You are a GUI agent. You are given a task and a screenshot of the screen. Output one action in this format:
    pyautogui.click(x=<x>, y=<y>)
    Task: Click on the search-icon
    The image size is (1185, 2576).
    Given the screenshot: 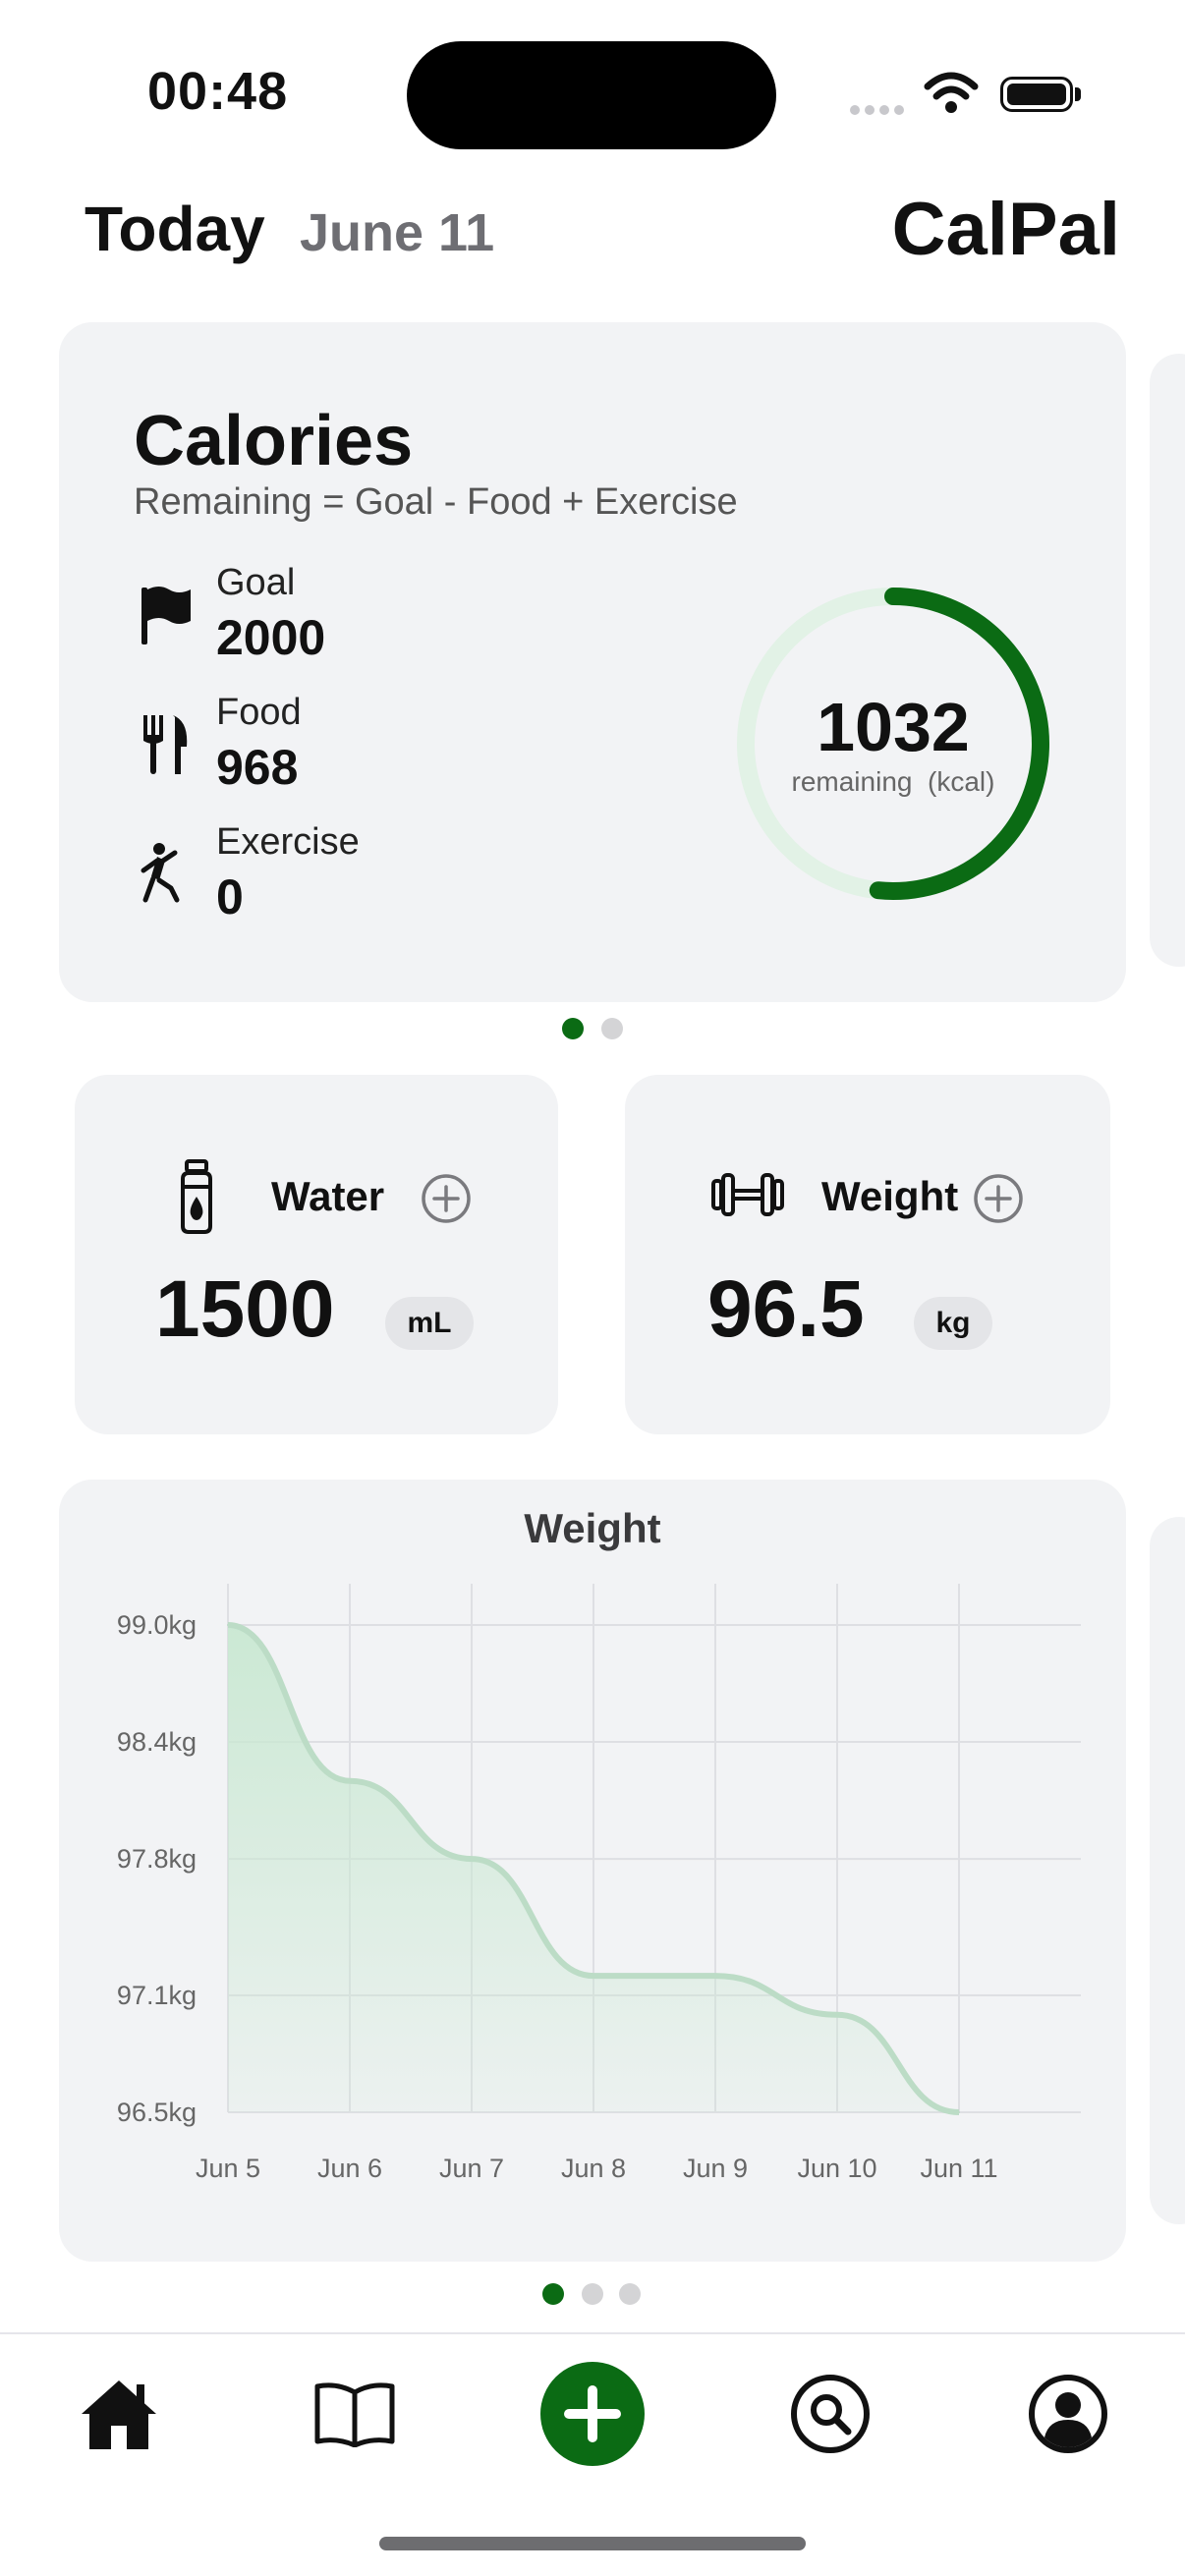 What is the action you would take?
    pyautogui.click(x=831, y=2414)
    